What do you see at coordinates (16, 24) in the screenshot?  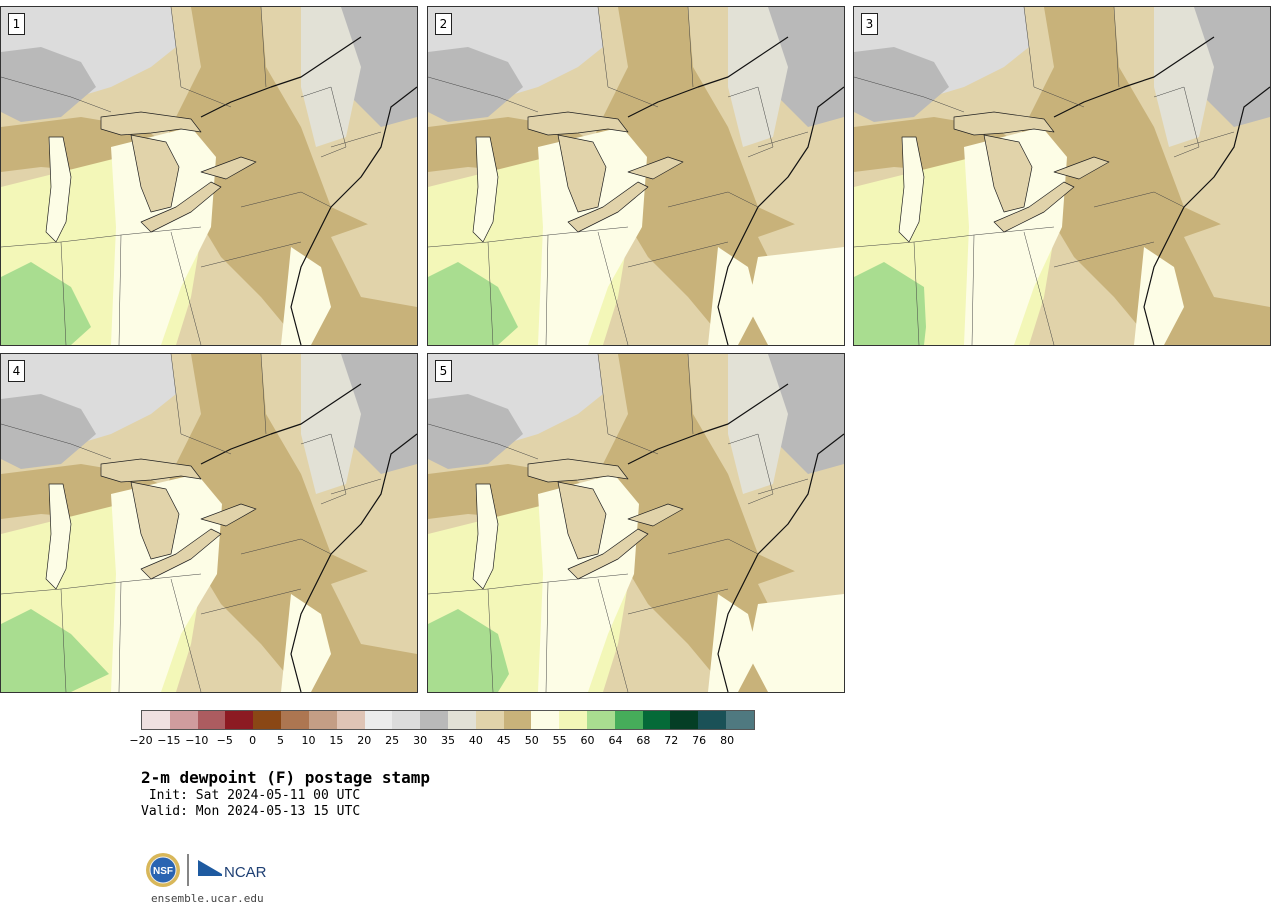 I see `panel-member-label: 1` at bounding box center [16, 24].